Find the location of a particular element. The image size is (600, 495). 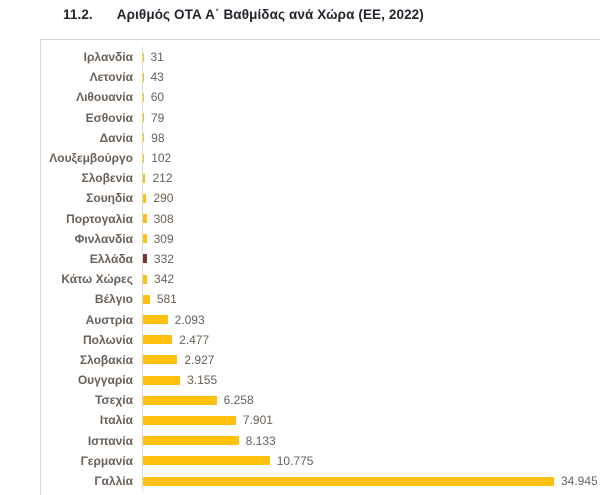

category-label: Λετονία is located at coordinates (111, 77).